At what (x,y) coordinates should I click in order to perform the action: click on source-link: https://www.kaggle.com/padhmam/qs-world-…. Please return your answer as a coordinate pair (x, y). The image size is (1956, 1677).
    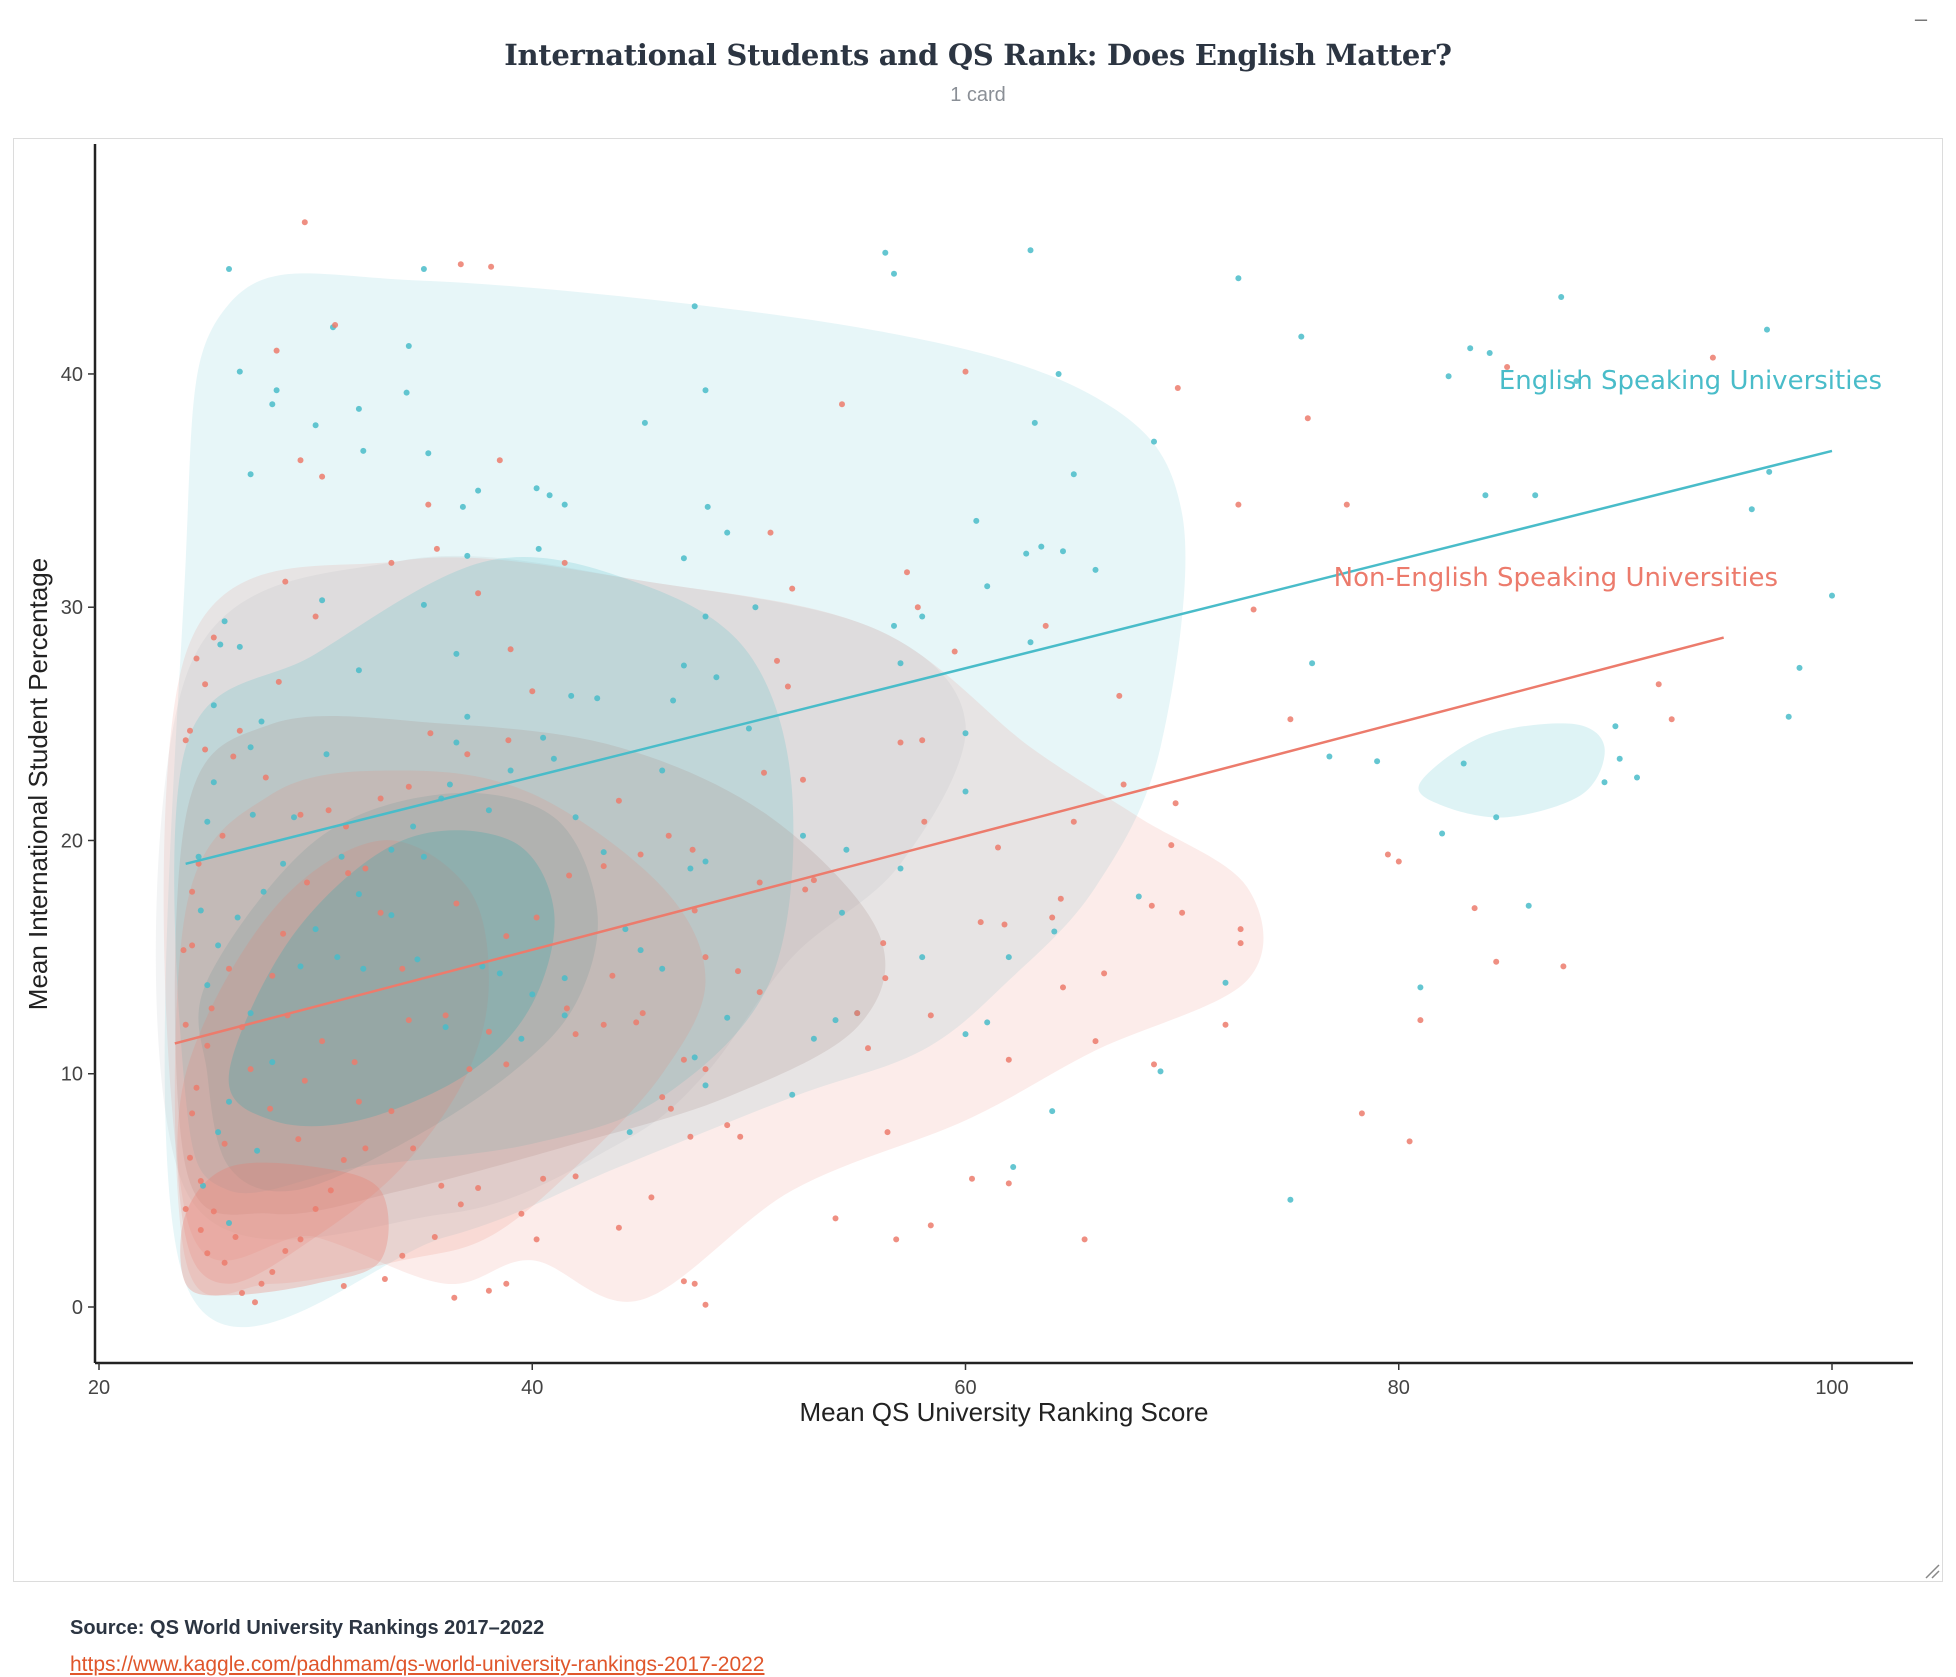
    Looking at the image, I should click on (417, 1664).